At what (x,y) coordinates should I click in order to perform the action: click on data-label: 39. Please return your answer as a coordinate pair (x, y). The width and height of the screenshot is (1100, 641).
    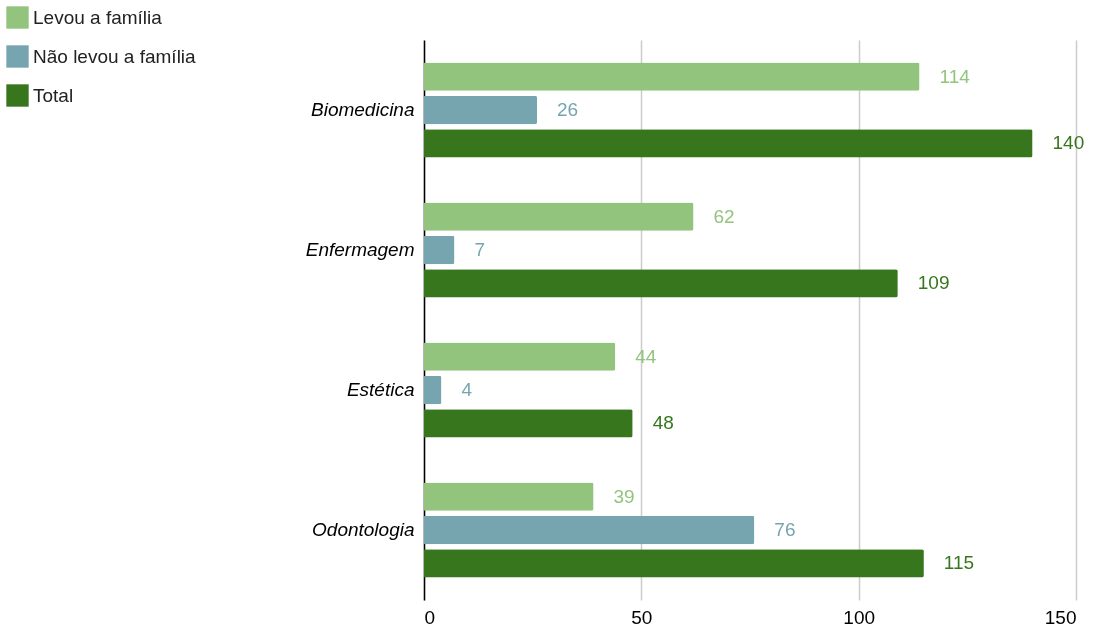
    Looking at the image, I should click on (624, 496).